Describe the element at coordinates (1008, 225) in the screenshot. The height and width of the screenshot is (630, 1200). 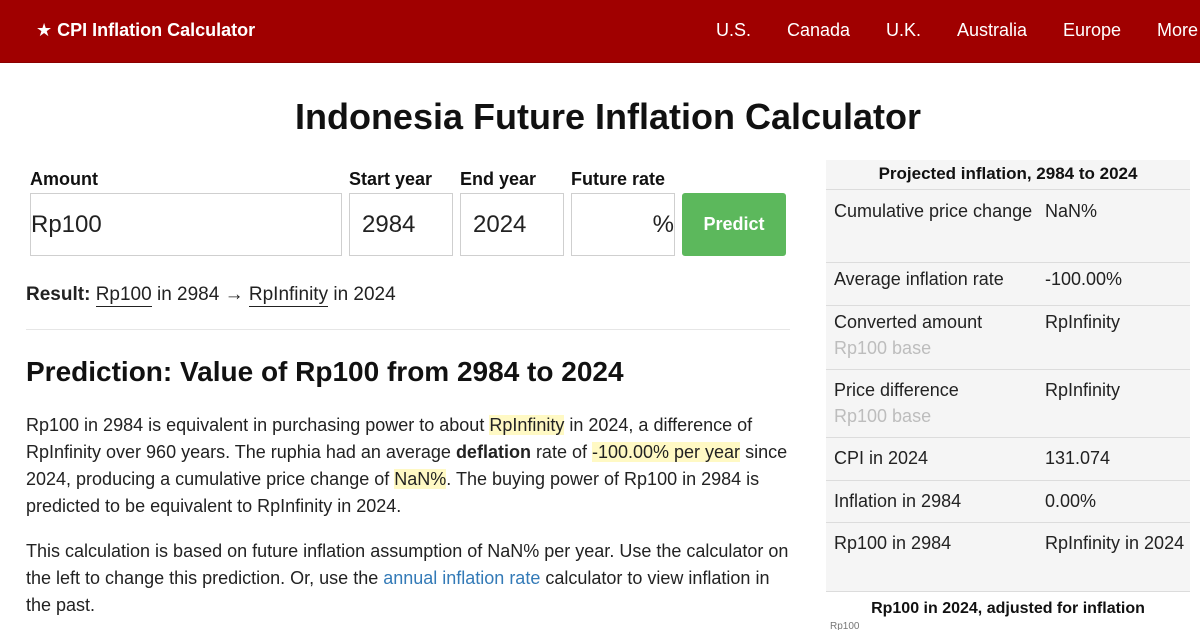
I see `sidebar-row-cumulative: Cumulative price change NaN%` at that location.